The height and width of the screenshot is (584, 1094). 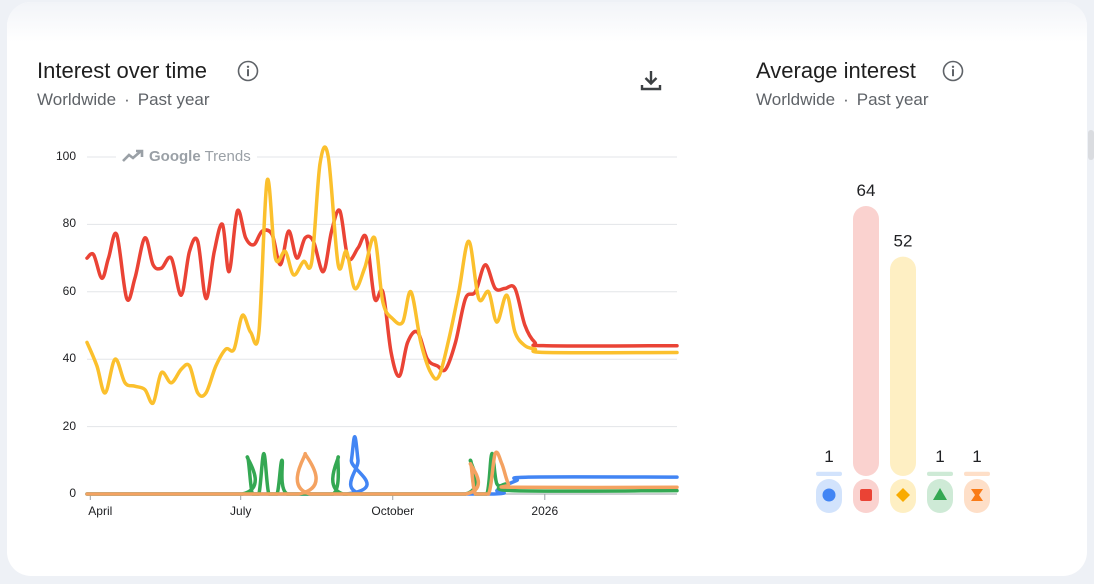 What do you see at coordinates (829, 495) in the screenshot?
I see `circle-marker-icon` at bounding box center [829, 495].